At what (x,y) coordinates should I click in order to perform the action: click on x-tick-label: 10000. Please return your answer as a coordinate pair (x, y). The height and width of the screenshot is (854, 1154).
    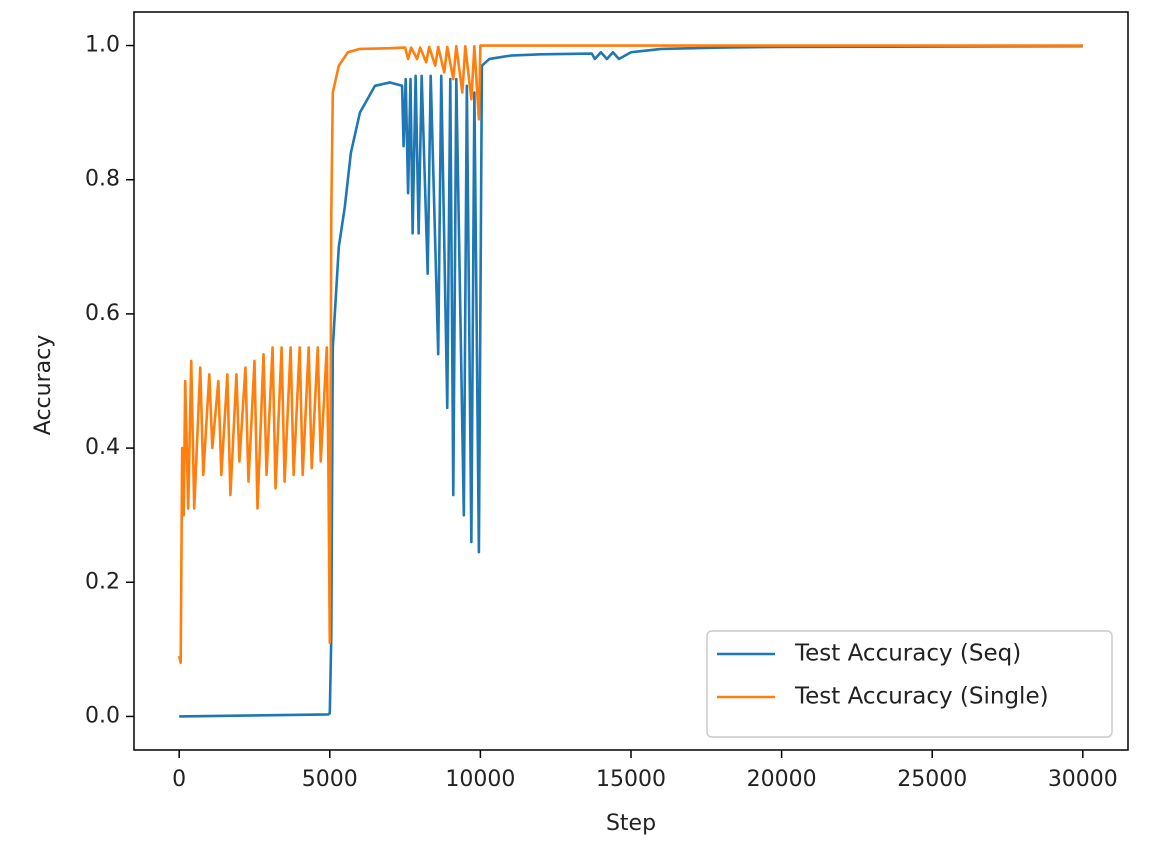
    Looking at the image, I should click on (480, 779).